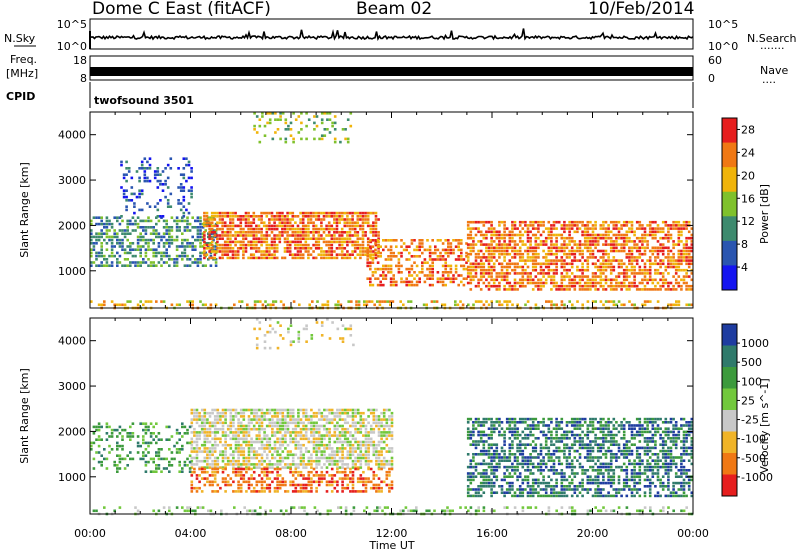 The width and height of the screenshot is (800, 554). Describe the element at coordinates (748, 175) in the screenshot. I see `colorbar-tick-label: 20` at that location.